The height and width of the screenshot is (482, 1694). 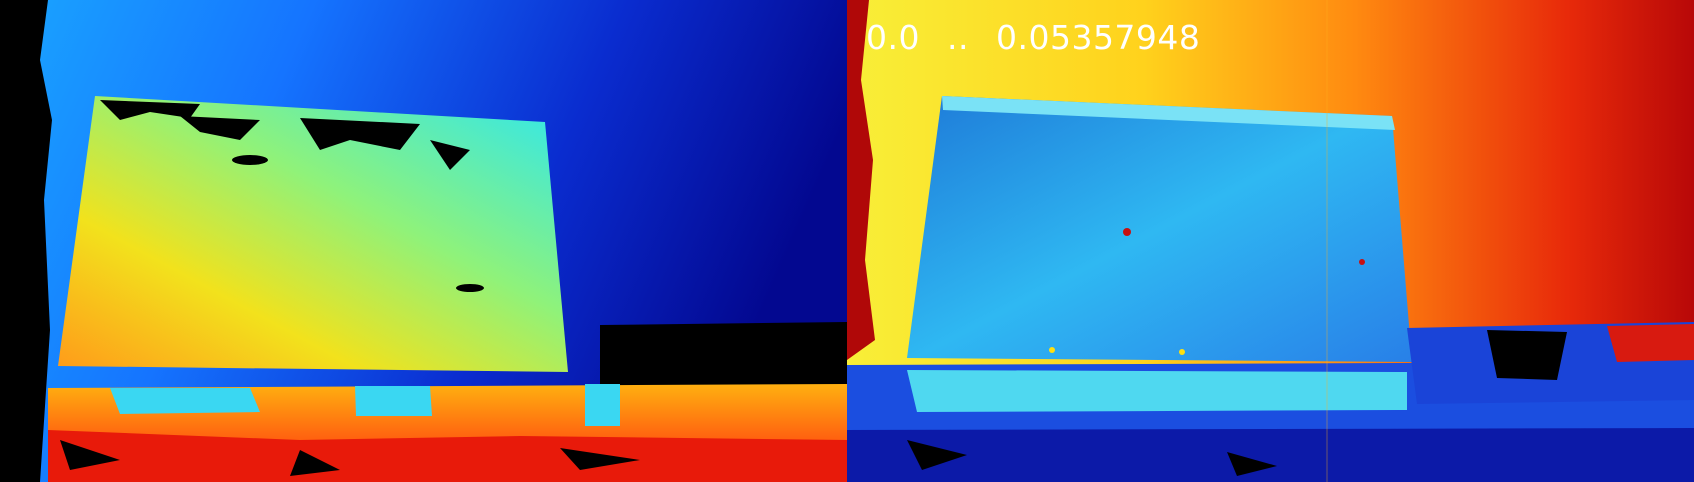 What do you see at coordinates (1098, 37) in the screenshot?
I see `range-max: 0.05357948` at bounding box center [1098, 37].